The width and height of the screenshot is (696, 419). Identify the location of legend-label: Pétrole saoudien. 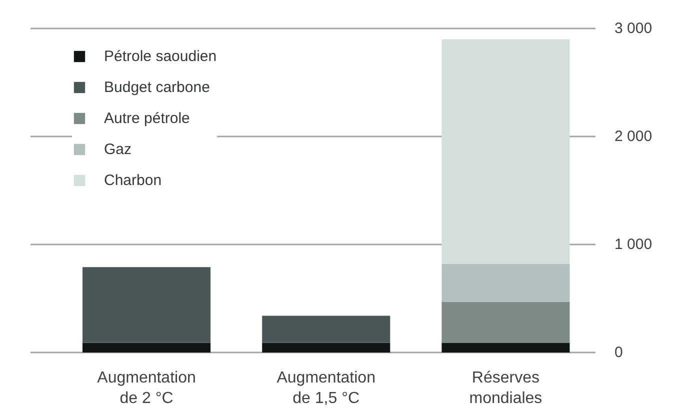
(160, 56).